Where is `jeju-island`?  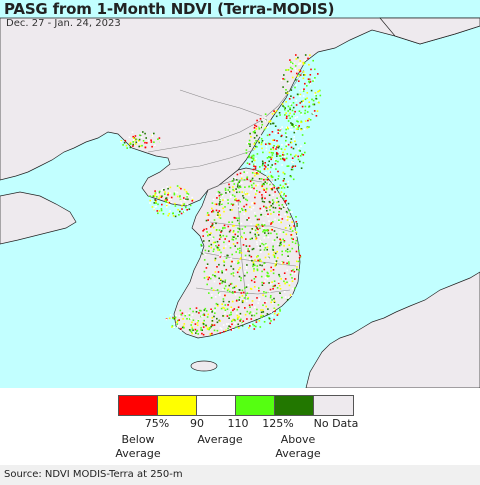
jeju-island is located at coordinates (204, 366).